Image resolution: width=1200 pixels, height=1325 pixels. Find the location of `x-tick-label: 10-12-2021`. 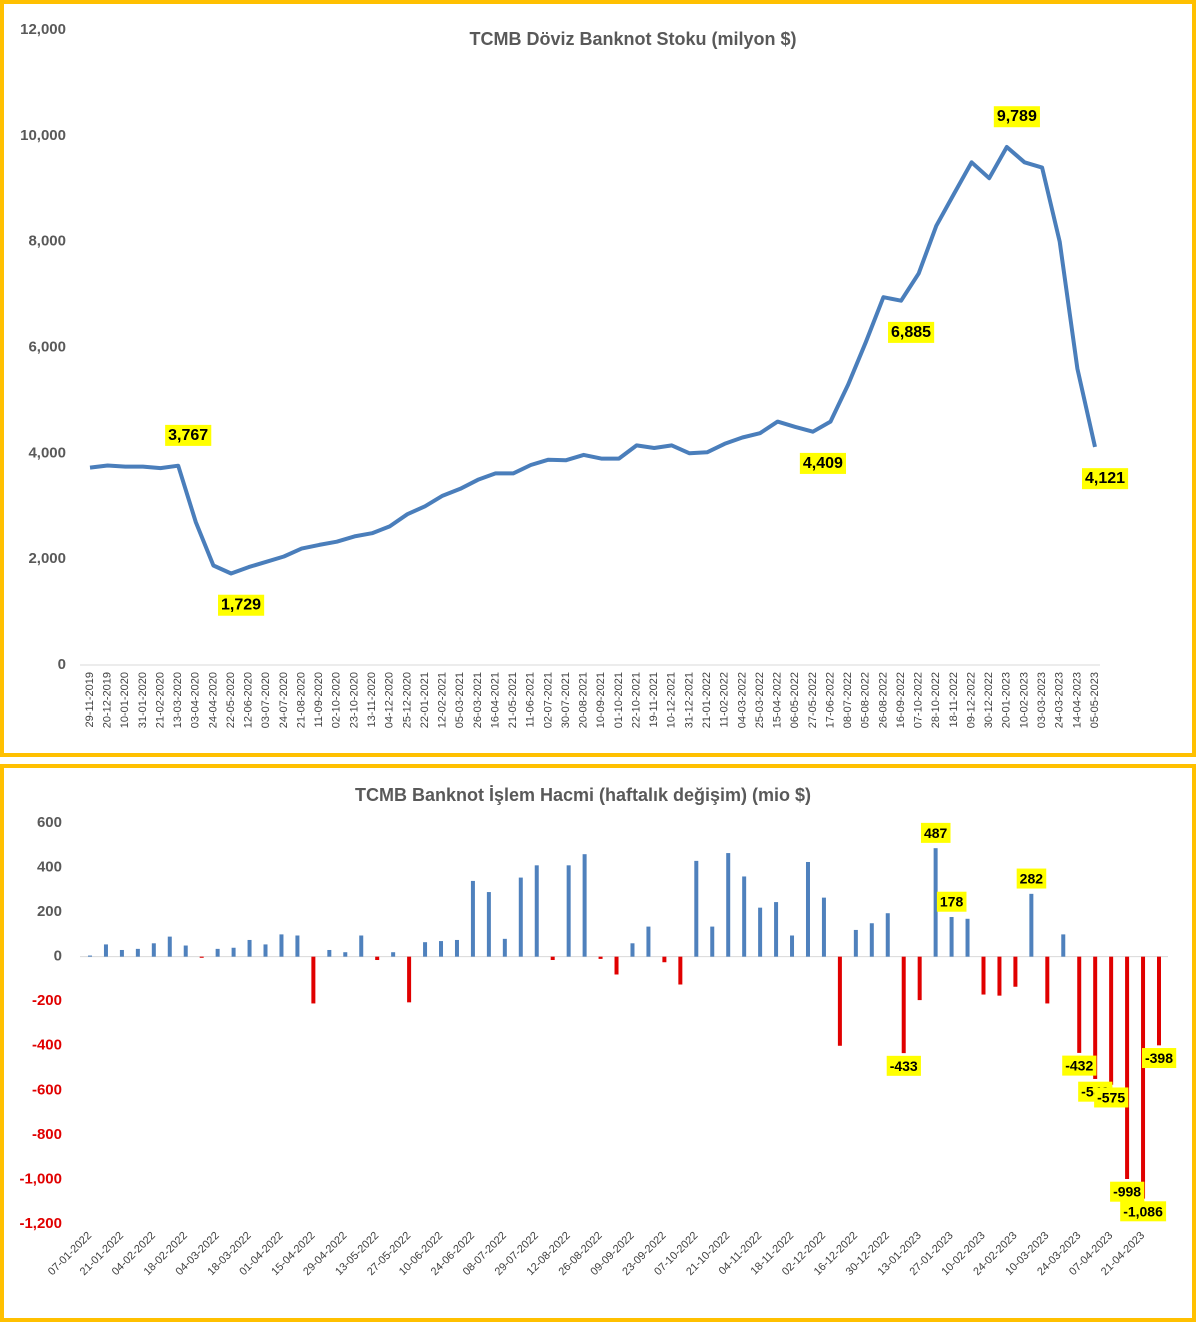

x-tick-label: 10-12-2021 is located at coordinates (672, 700).